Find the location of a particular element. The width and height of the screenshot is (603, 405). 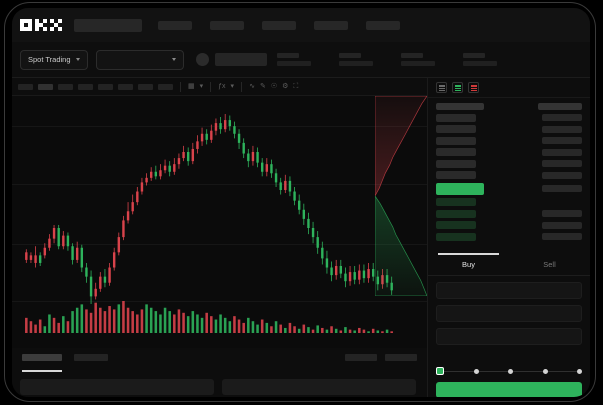

market-type-dropdown: Spot Trading is located at coordinates (54, 59).